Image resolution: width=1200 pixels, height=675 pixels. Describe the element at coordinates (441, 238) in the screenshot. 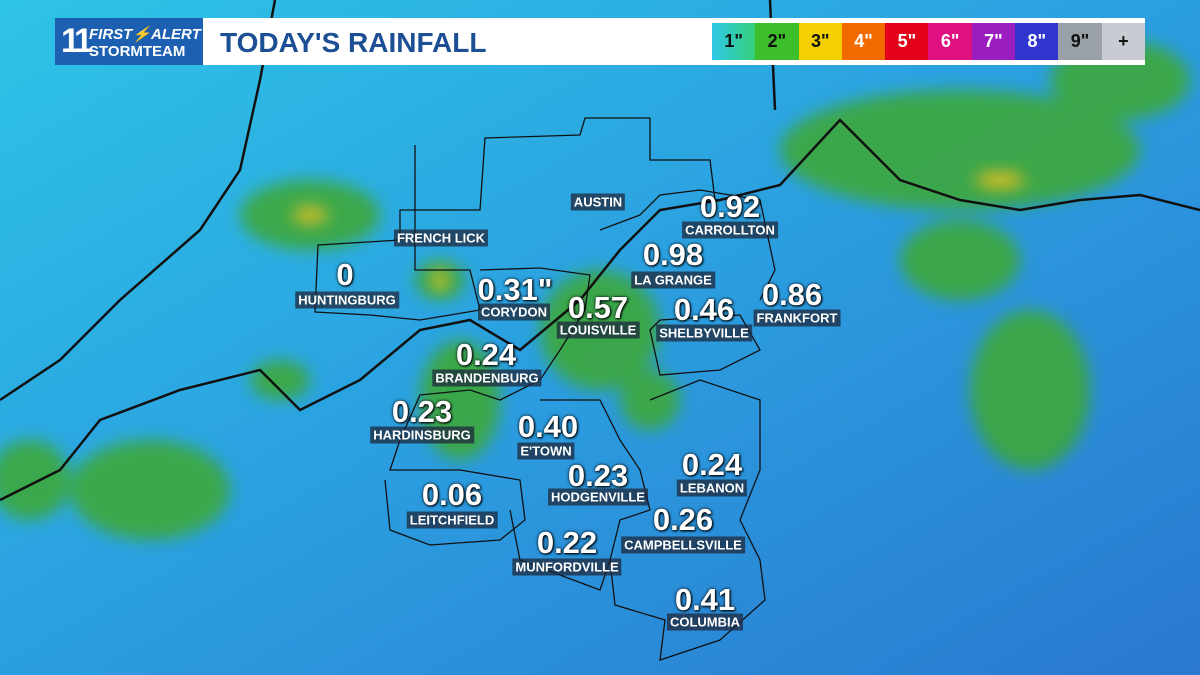

I see `city-label: FRENCH LICK` at that location.